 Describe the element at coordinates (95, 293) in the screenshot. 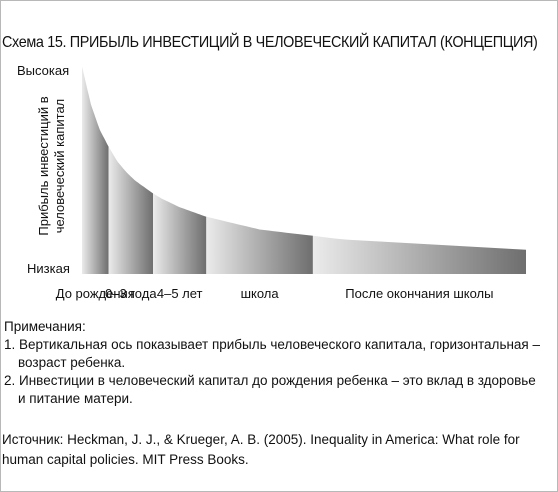

I see `x-tick-label-1: До рождения` at that location.